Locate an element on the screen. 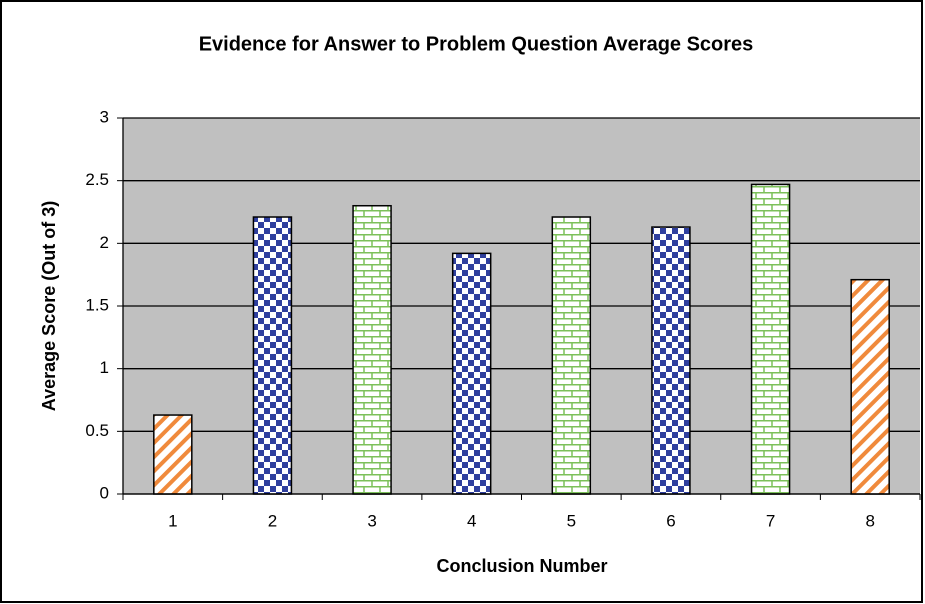  y-tick-label: 1 is located at coordinates (104, 367).